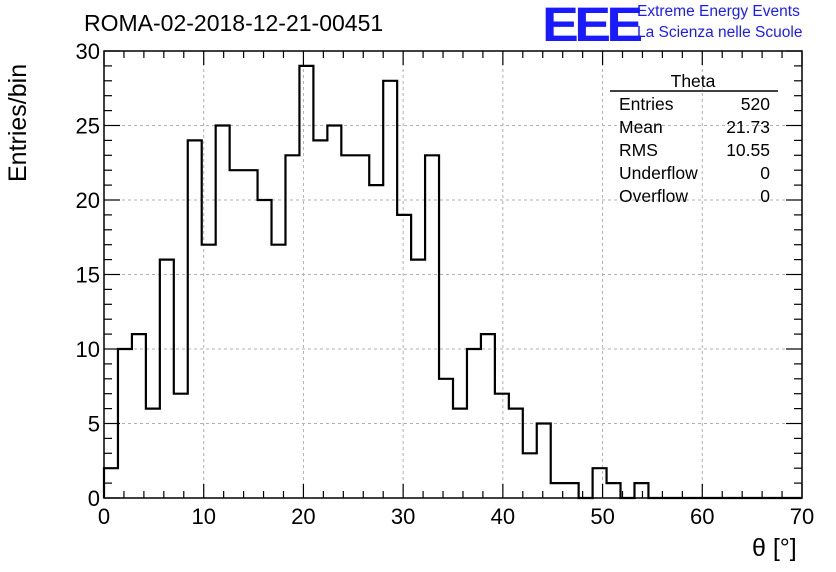  Describe the element at coordinates (503, 516) in the screenshot. I see `x-tick-label: 40` at that location.